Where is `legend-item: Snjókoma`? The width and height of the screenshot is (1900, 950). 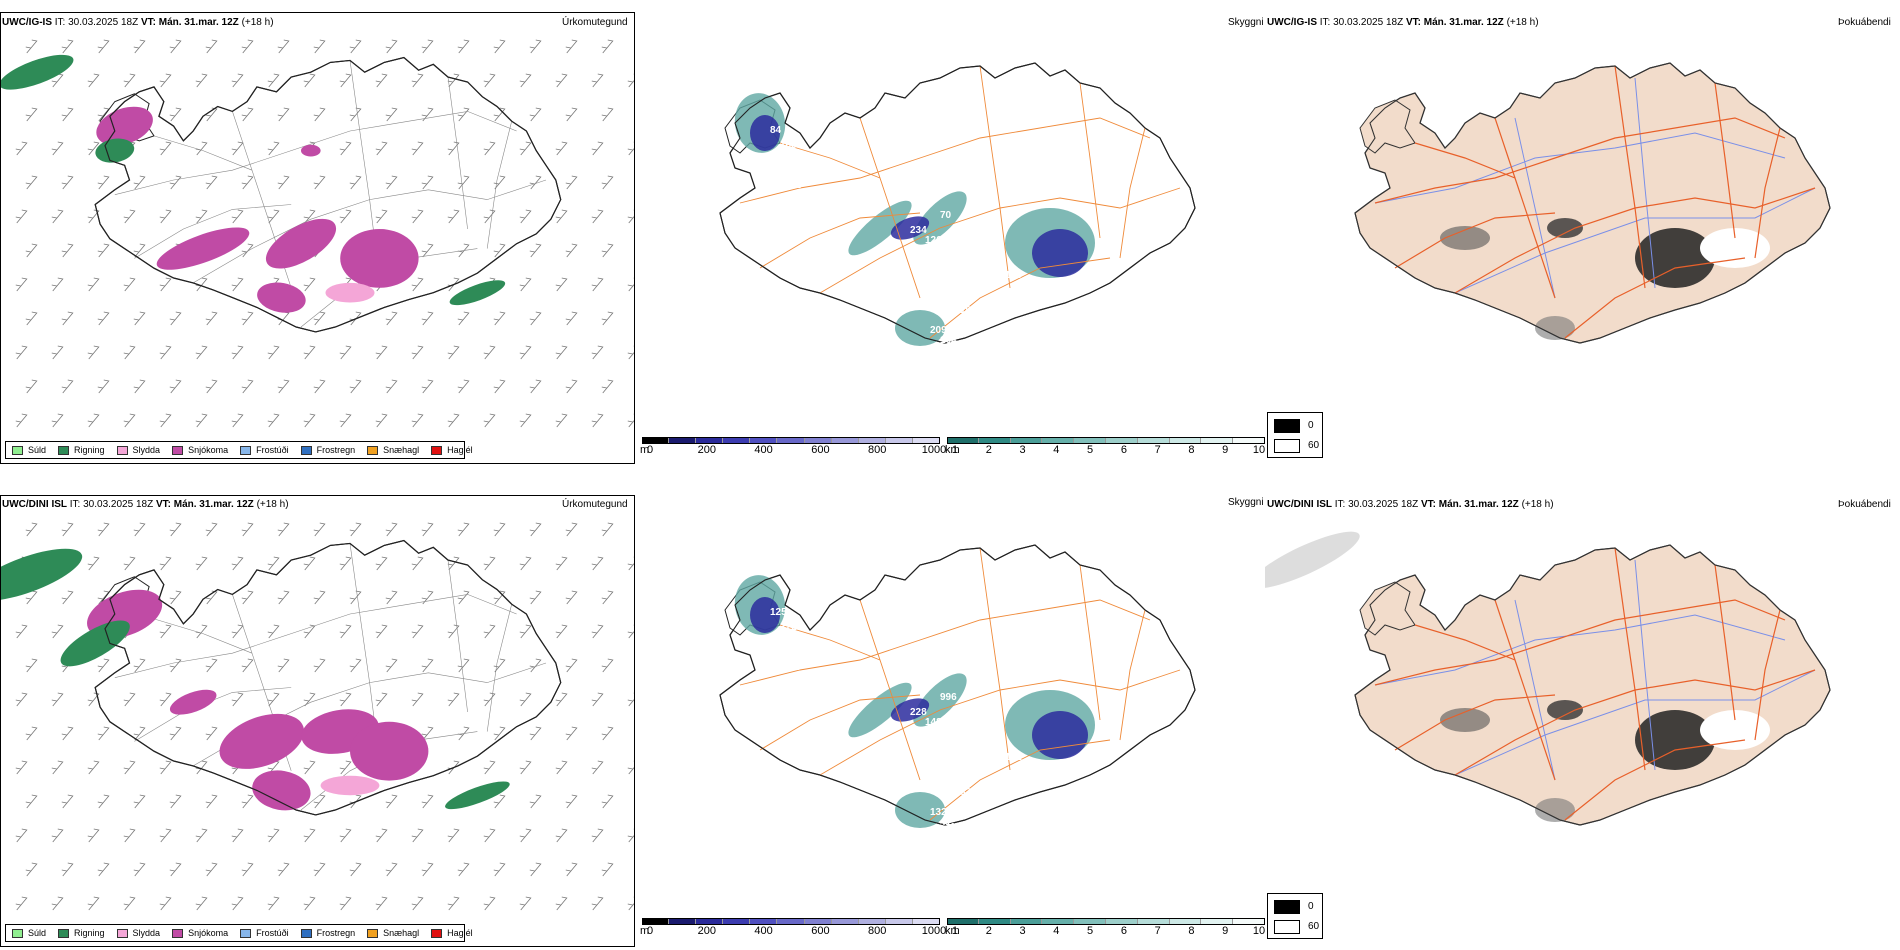 legend-item: Snjókoma is located at coordinates (200, 450).